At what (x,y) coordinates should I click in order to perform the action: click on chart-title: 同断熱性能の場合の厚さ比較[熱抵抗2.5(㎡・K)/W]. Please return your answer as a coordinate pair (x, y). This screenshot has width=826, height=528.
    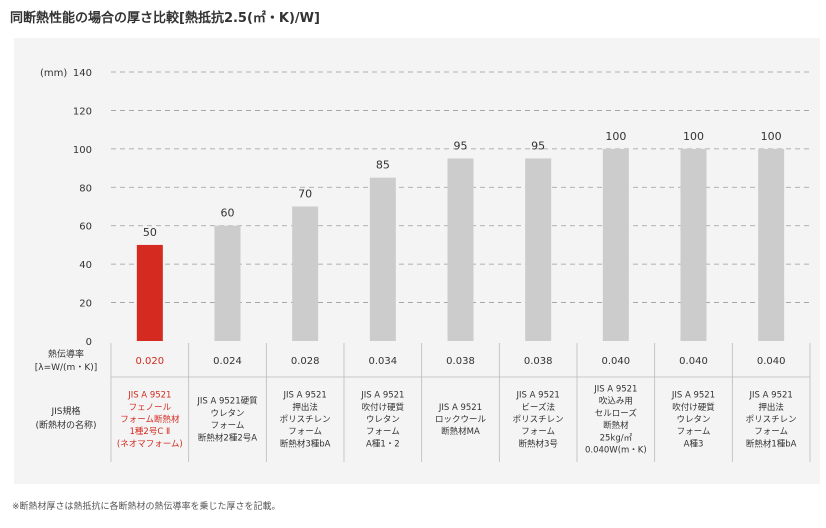
    Looking at the image, I should click on (165, 18).